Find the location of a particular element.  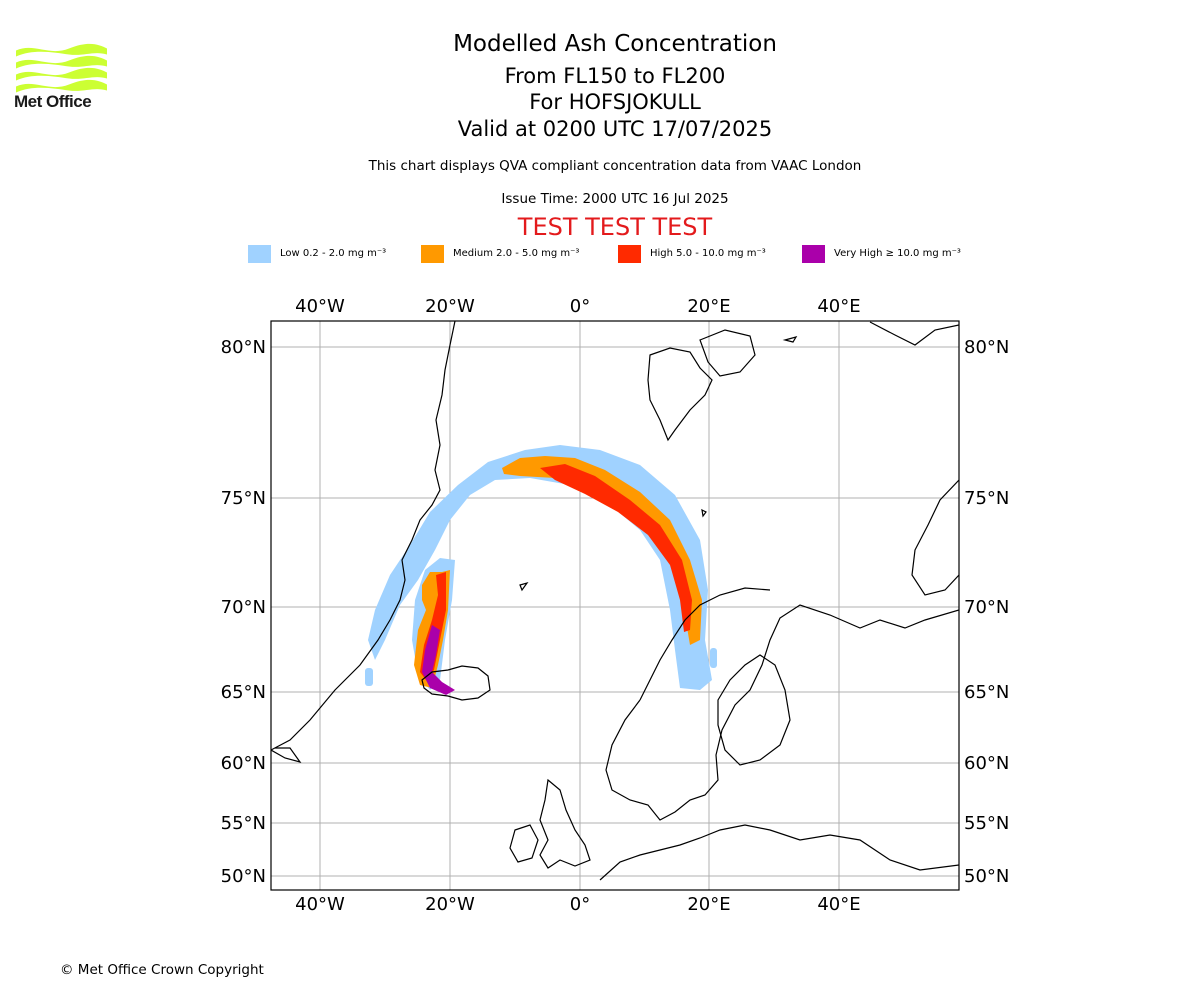

copyright-notice: © Met Office Crown Copyright is located at coordinates (162, 970).